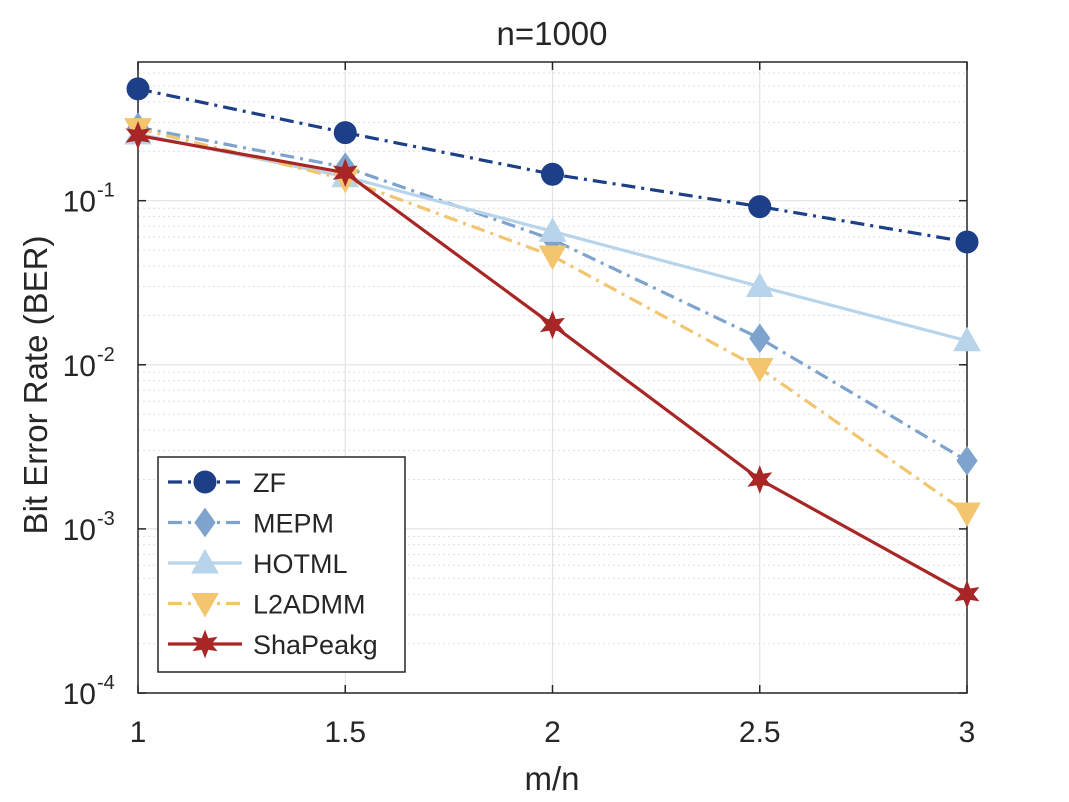  I want to click on legend-entry: L2ADMM, so click(267, 605).